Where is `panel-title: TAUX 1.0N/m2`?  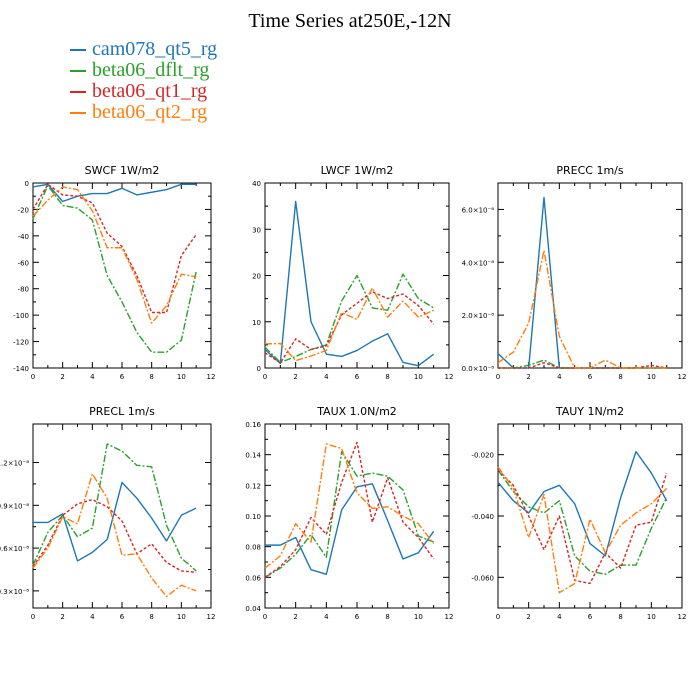
panel-title: TAUX 1.0N/m2 is located at coordinates (356, 411).